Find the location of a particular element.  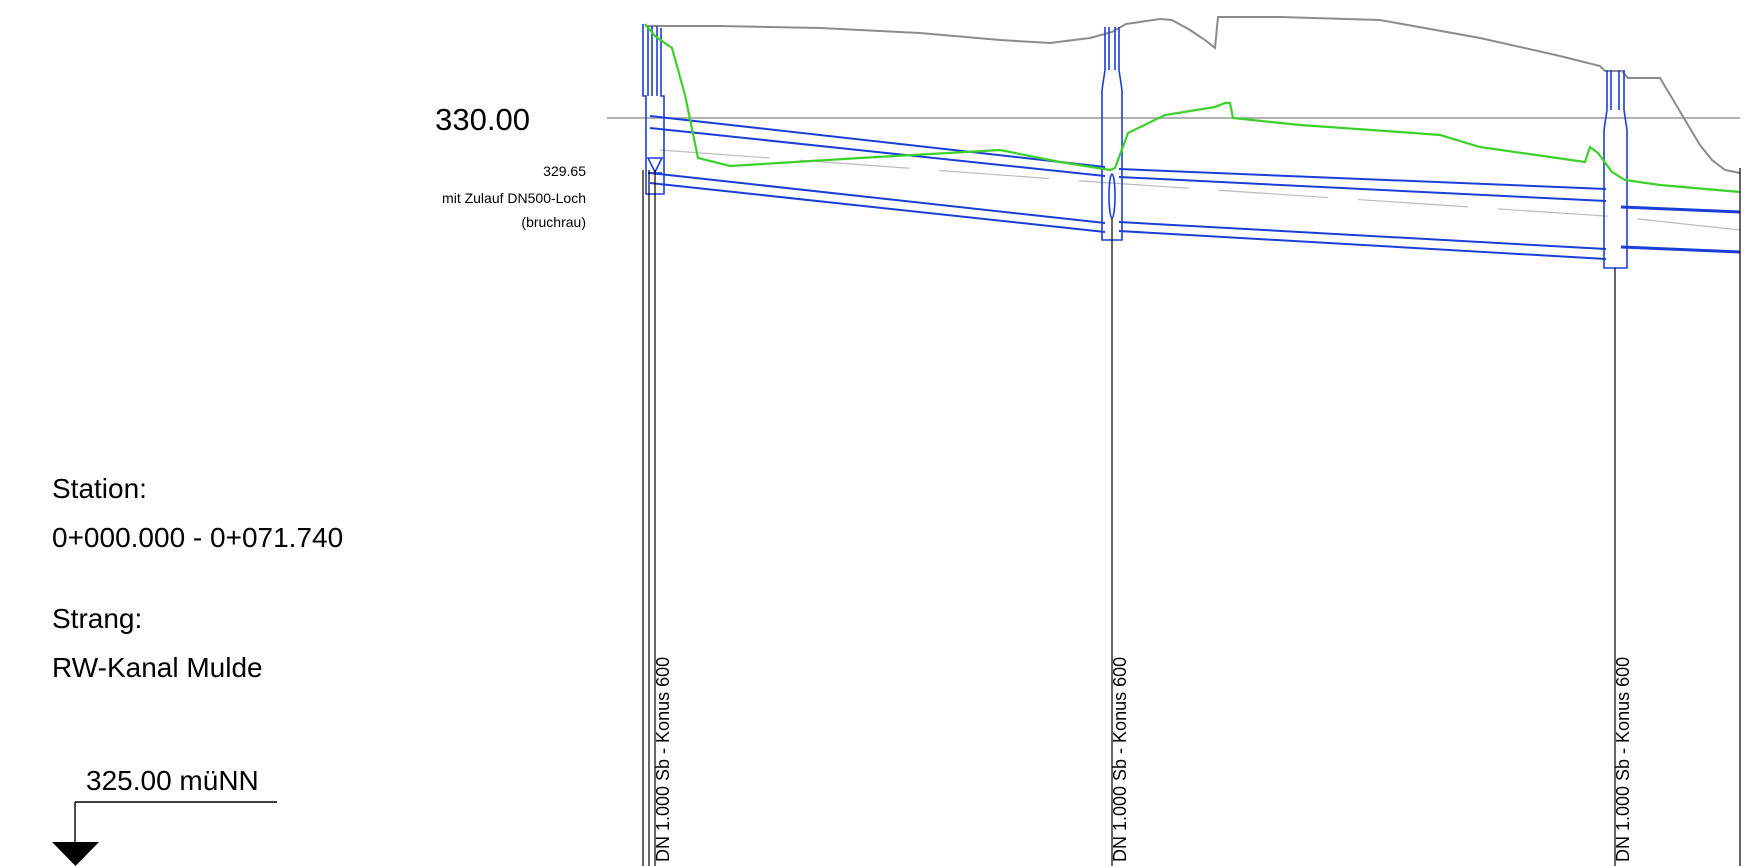

datum-label: 325.00 müNN is located at coordinates (172, 780).